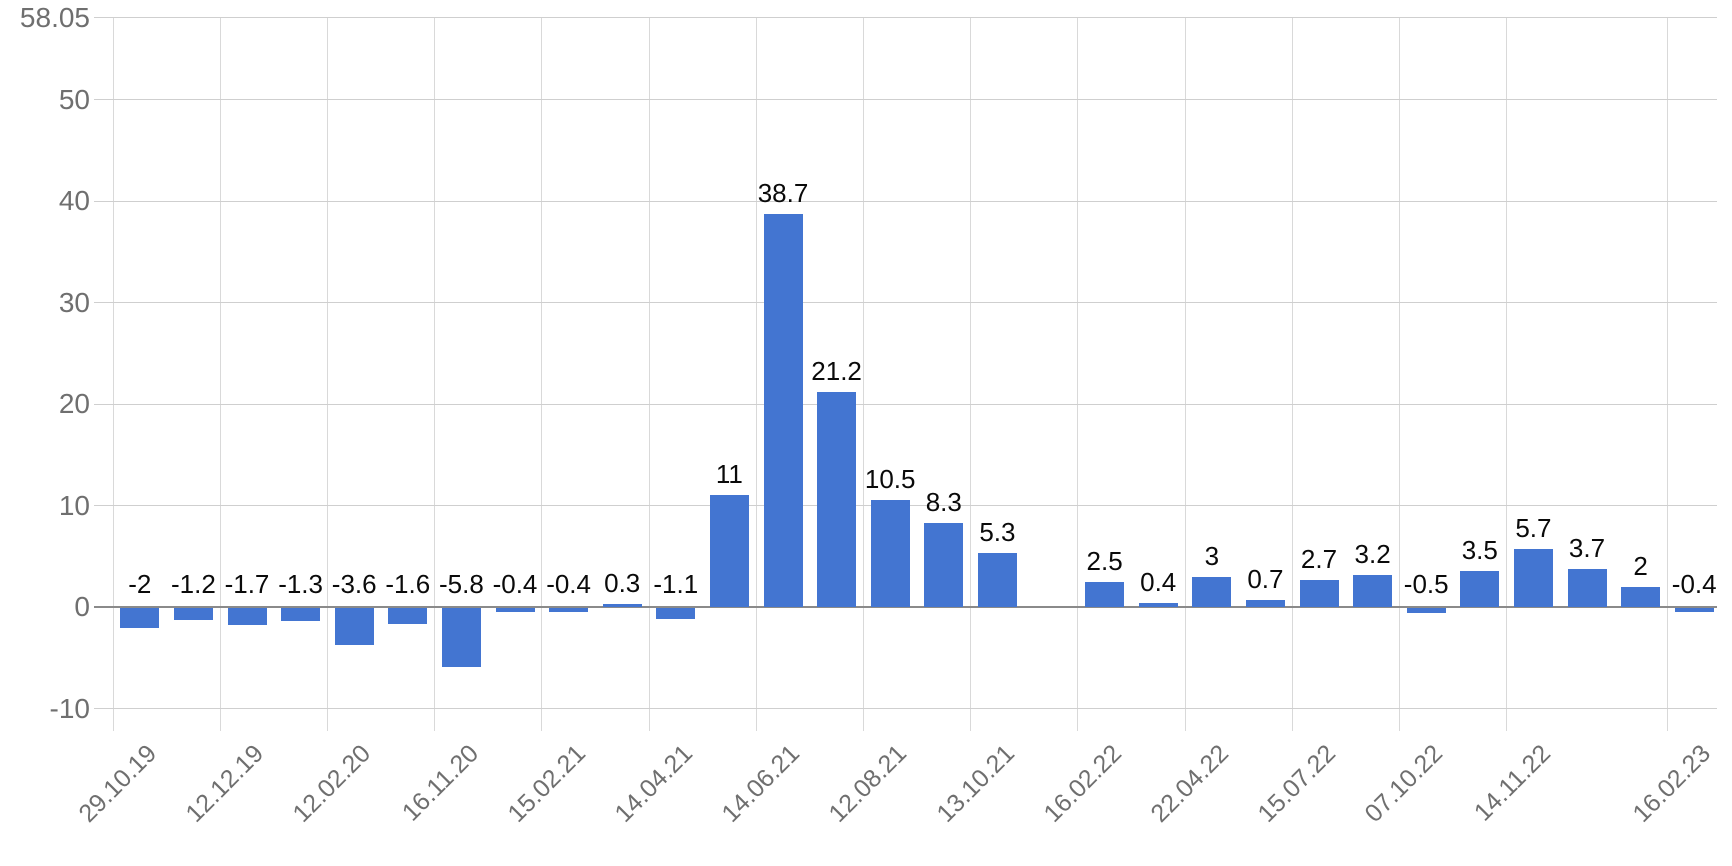 The height and width of the screenshot is (866, 1732). Describe the element at coordinates (1372, 553) in the screenshot. I see `bar-value-label: 3.2` at that location.